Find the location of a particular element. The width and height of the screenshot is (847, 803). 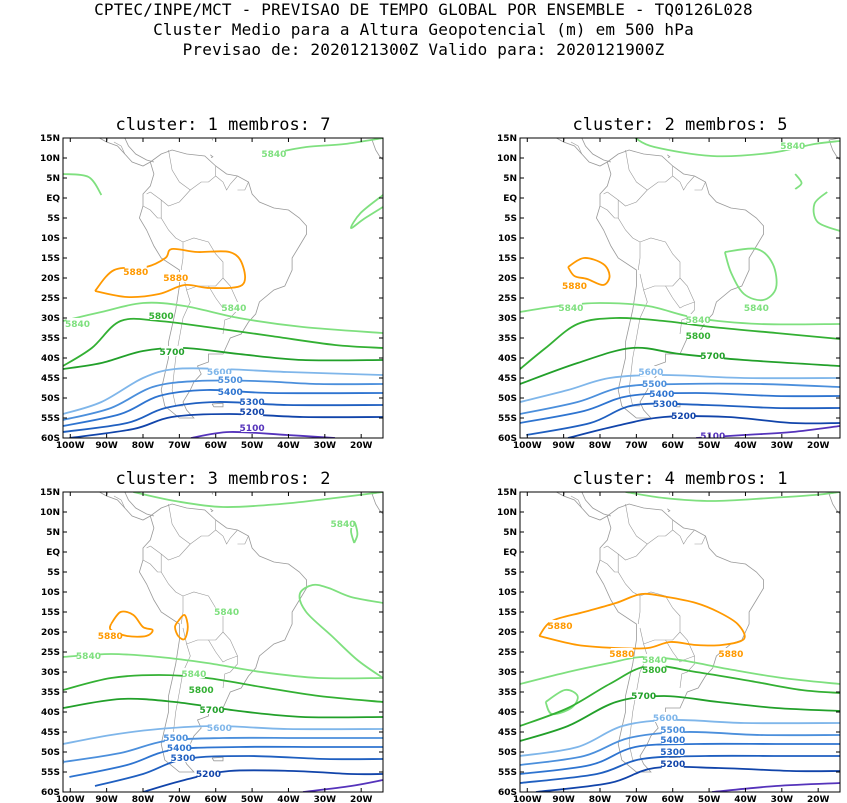

contour-label: 5600 is located at coordinates (219, 373).